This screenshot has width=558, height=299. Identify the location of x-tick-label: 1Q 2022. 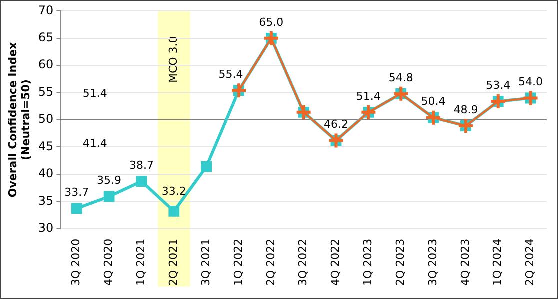
(238, 262).